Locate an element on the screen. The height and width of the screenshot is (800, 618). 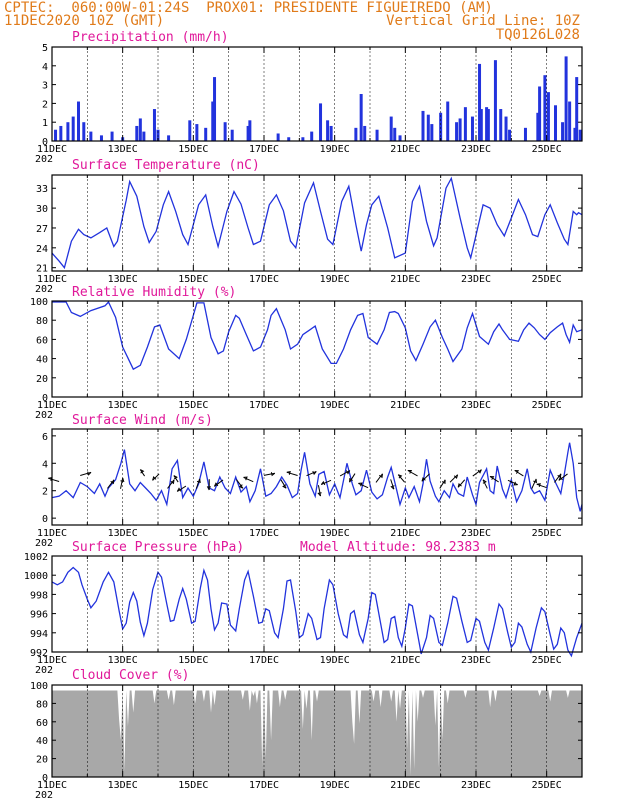
wind-line is located at coordinates (317, 477).